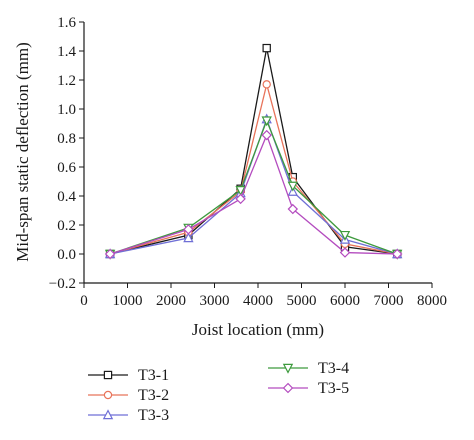 Image resolution: width=474 pixels, height=440 pixels. I want to click on x-tick-label: 1000, so click(128, 301).